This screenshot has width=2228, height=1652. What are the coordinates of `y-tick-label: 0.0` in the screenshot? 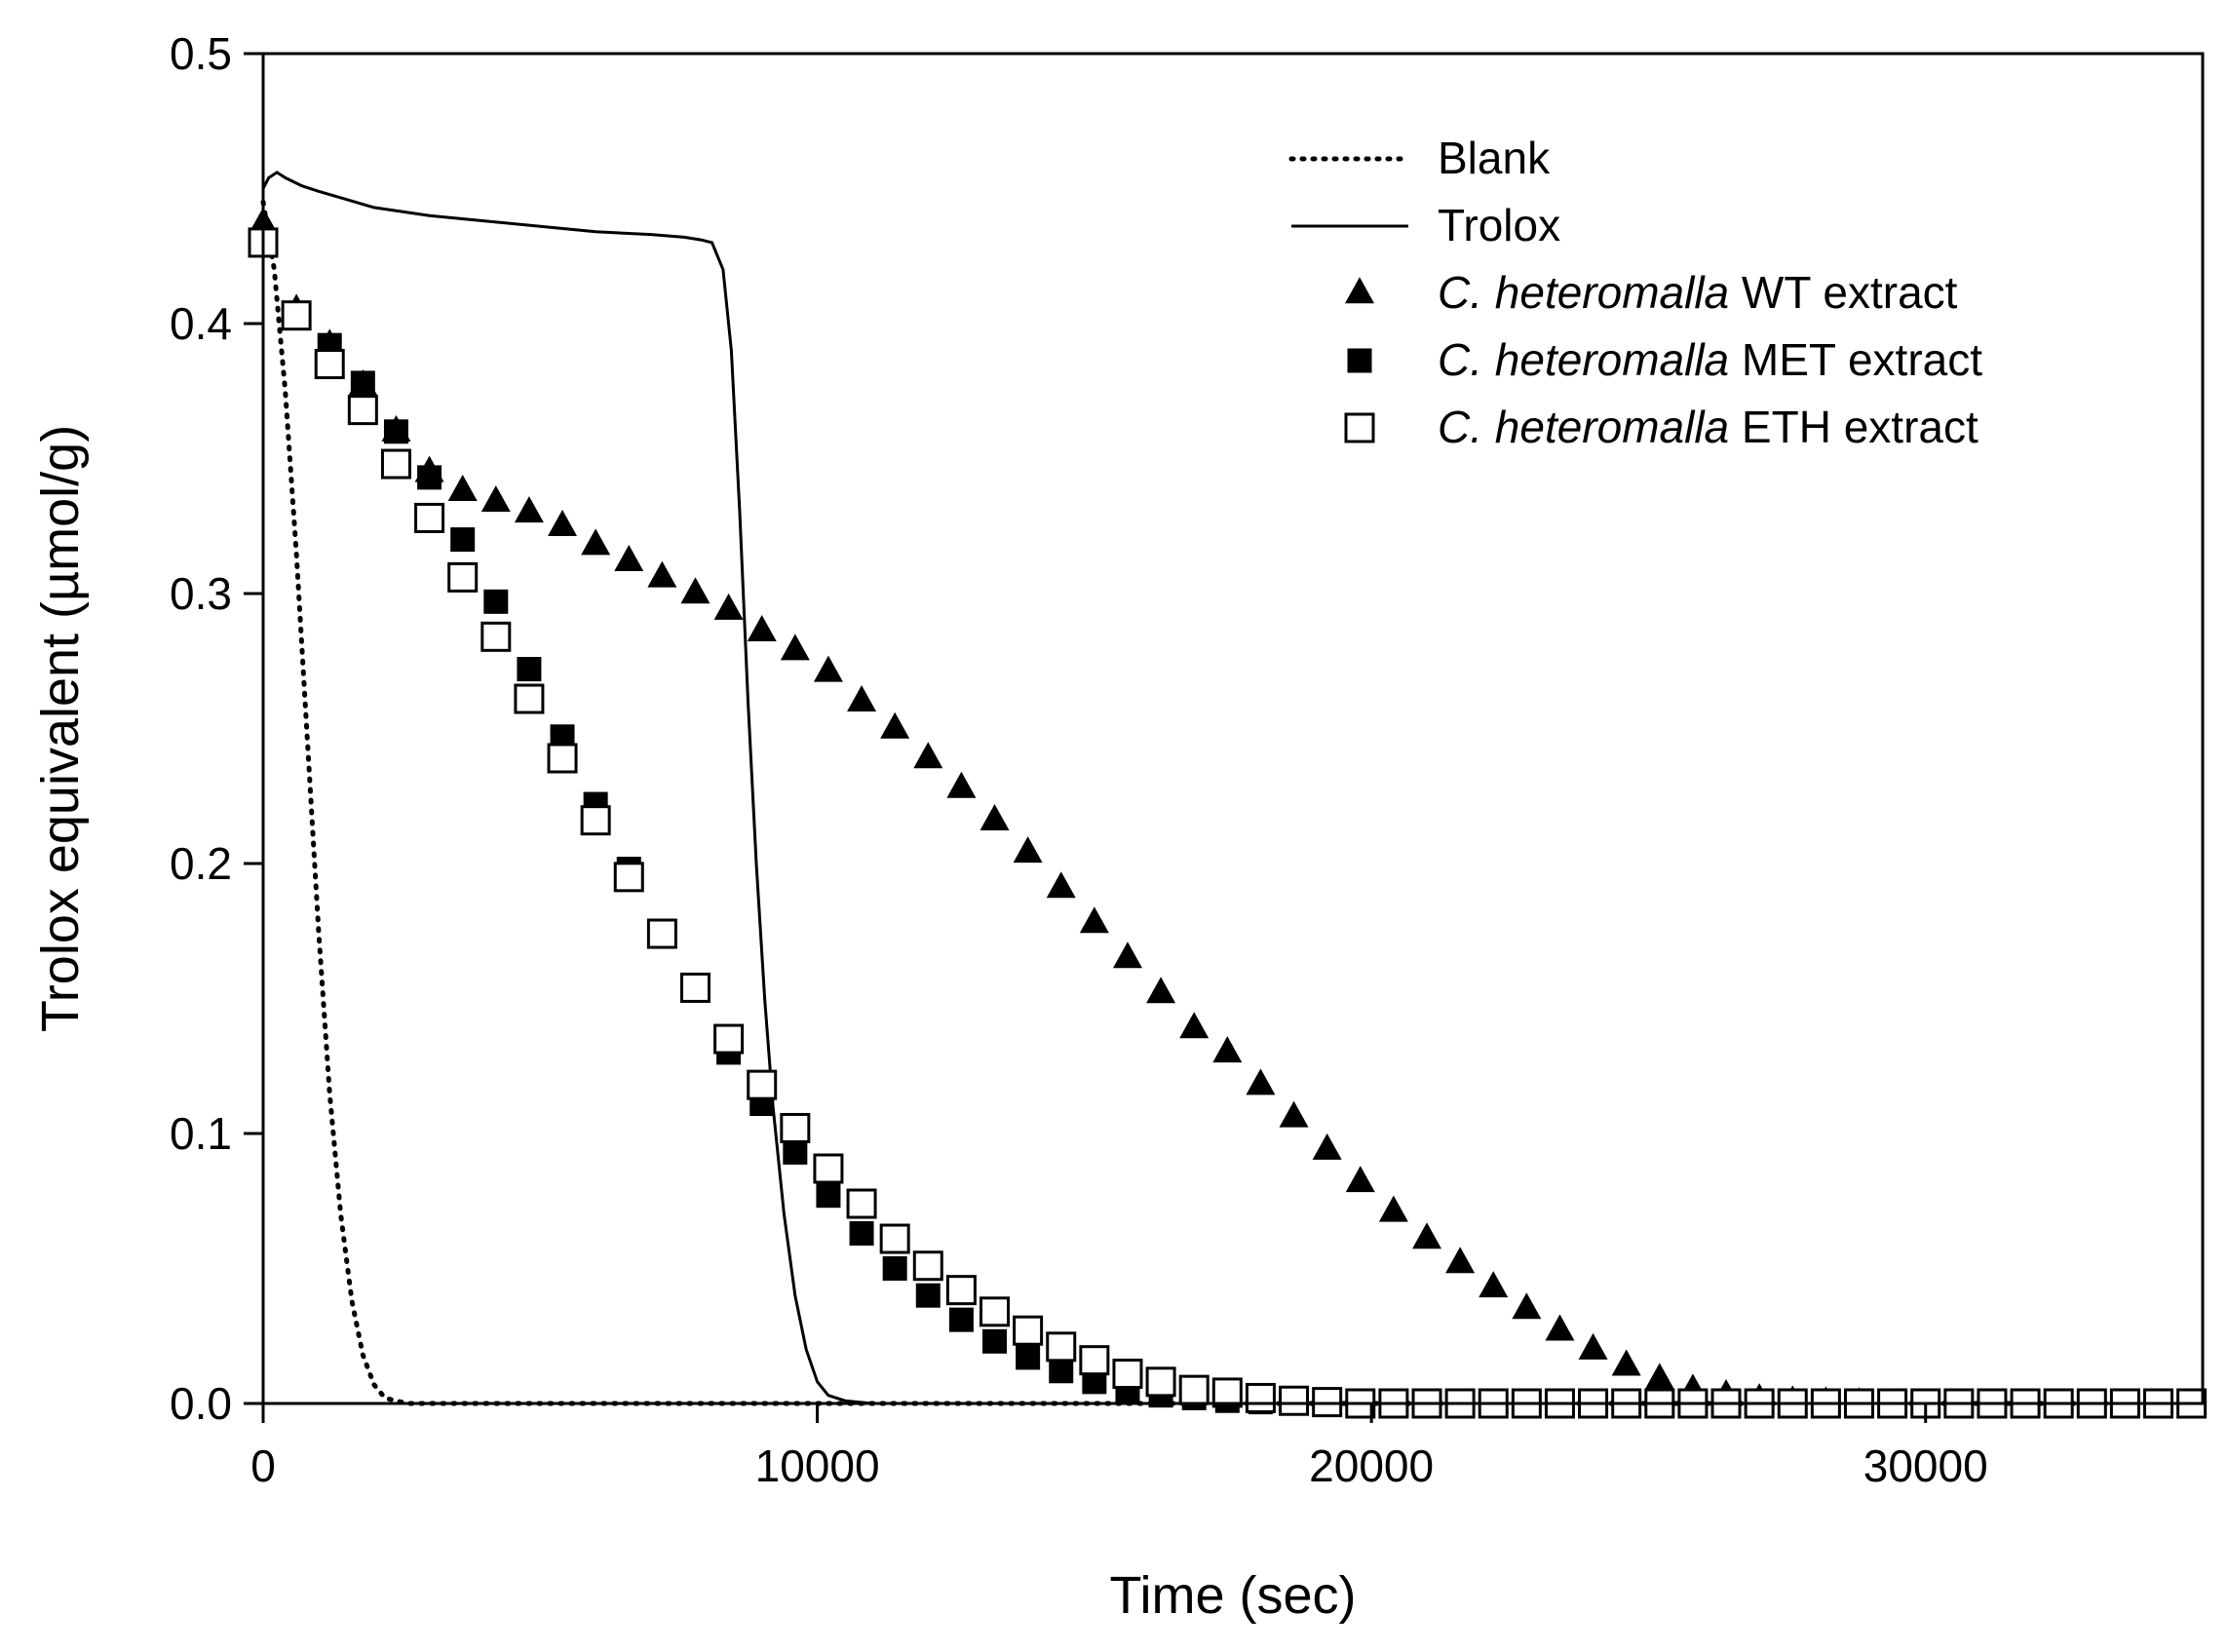 It's located at (201, 1404).